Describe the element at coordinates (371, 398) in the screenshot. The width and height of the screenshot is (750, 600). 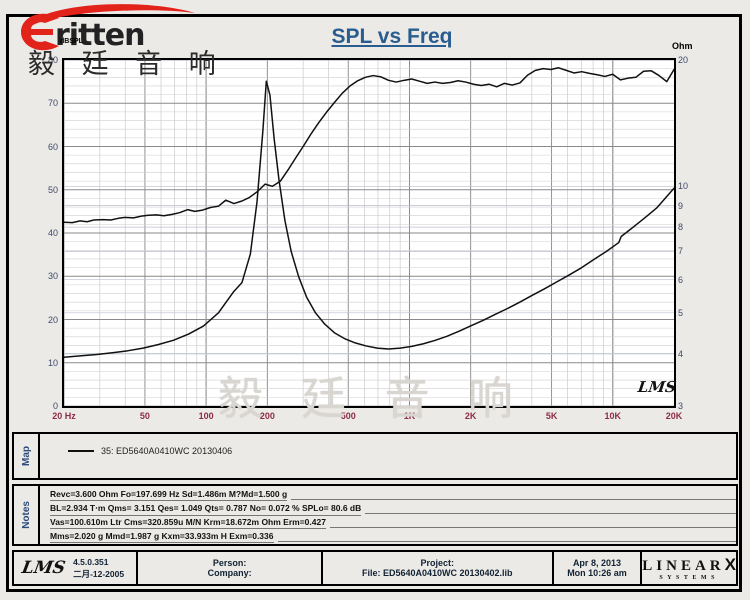
I see `watermark-center: 毅 廷 音 响` at that location.